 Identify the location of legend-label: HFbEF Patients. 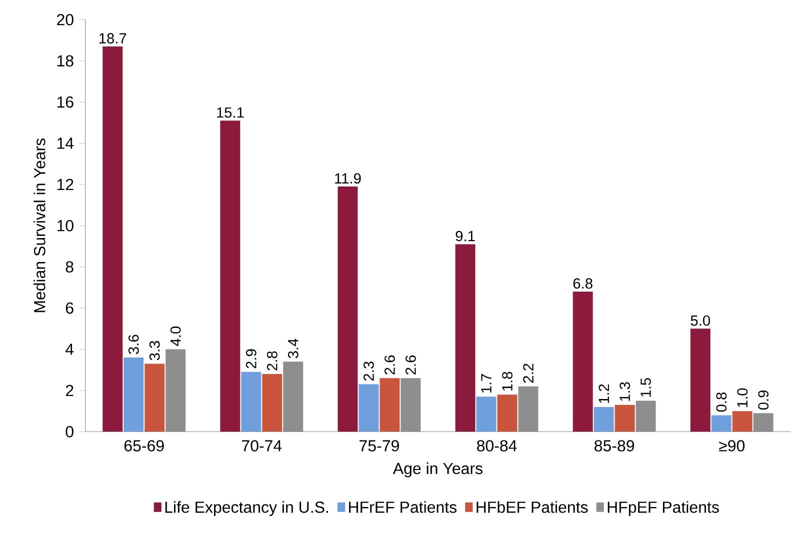
(532, 507).